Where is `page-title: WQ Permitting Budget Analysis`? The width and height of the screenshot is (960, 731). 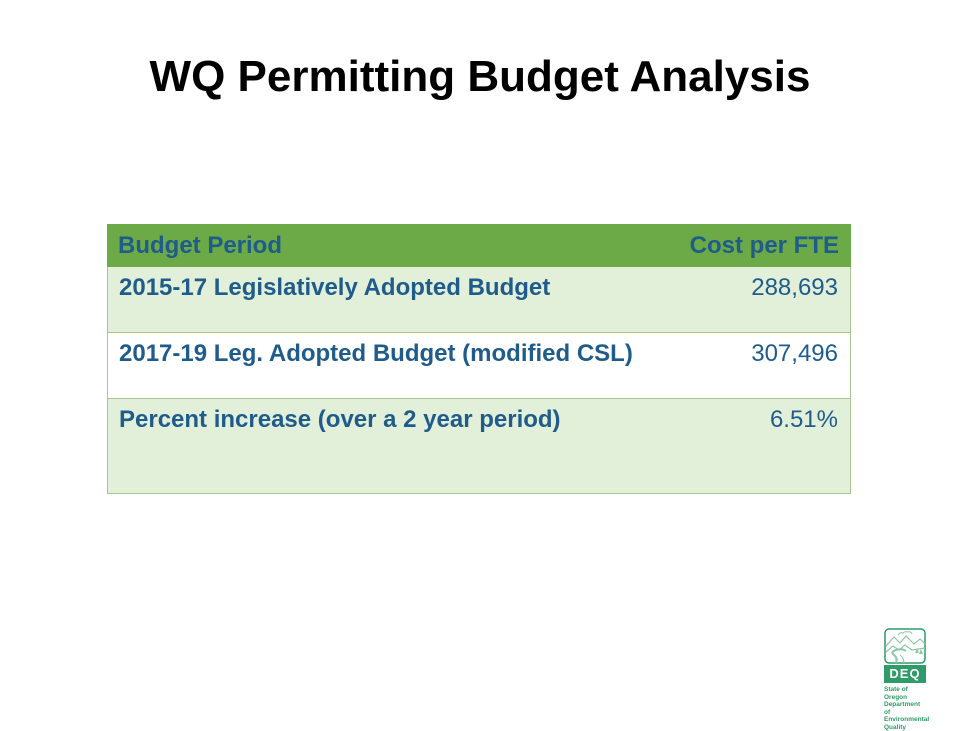 page-title: WQ Permitting Budget Analysis is located at coordinates (480, 77).